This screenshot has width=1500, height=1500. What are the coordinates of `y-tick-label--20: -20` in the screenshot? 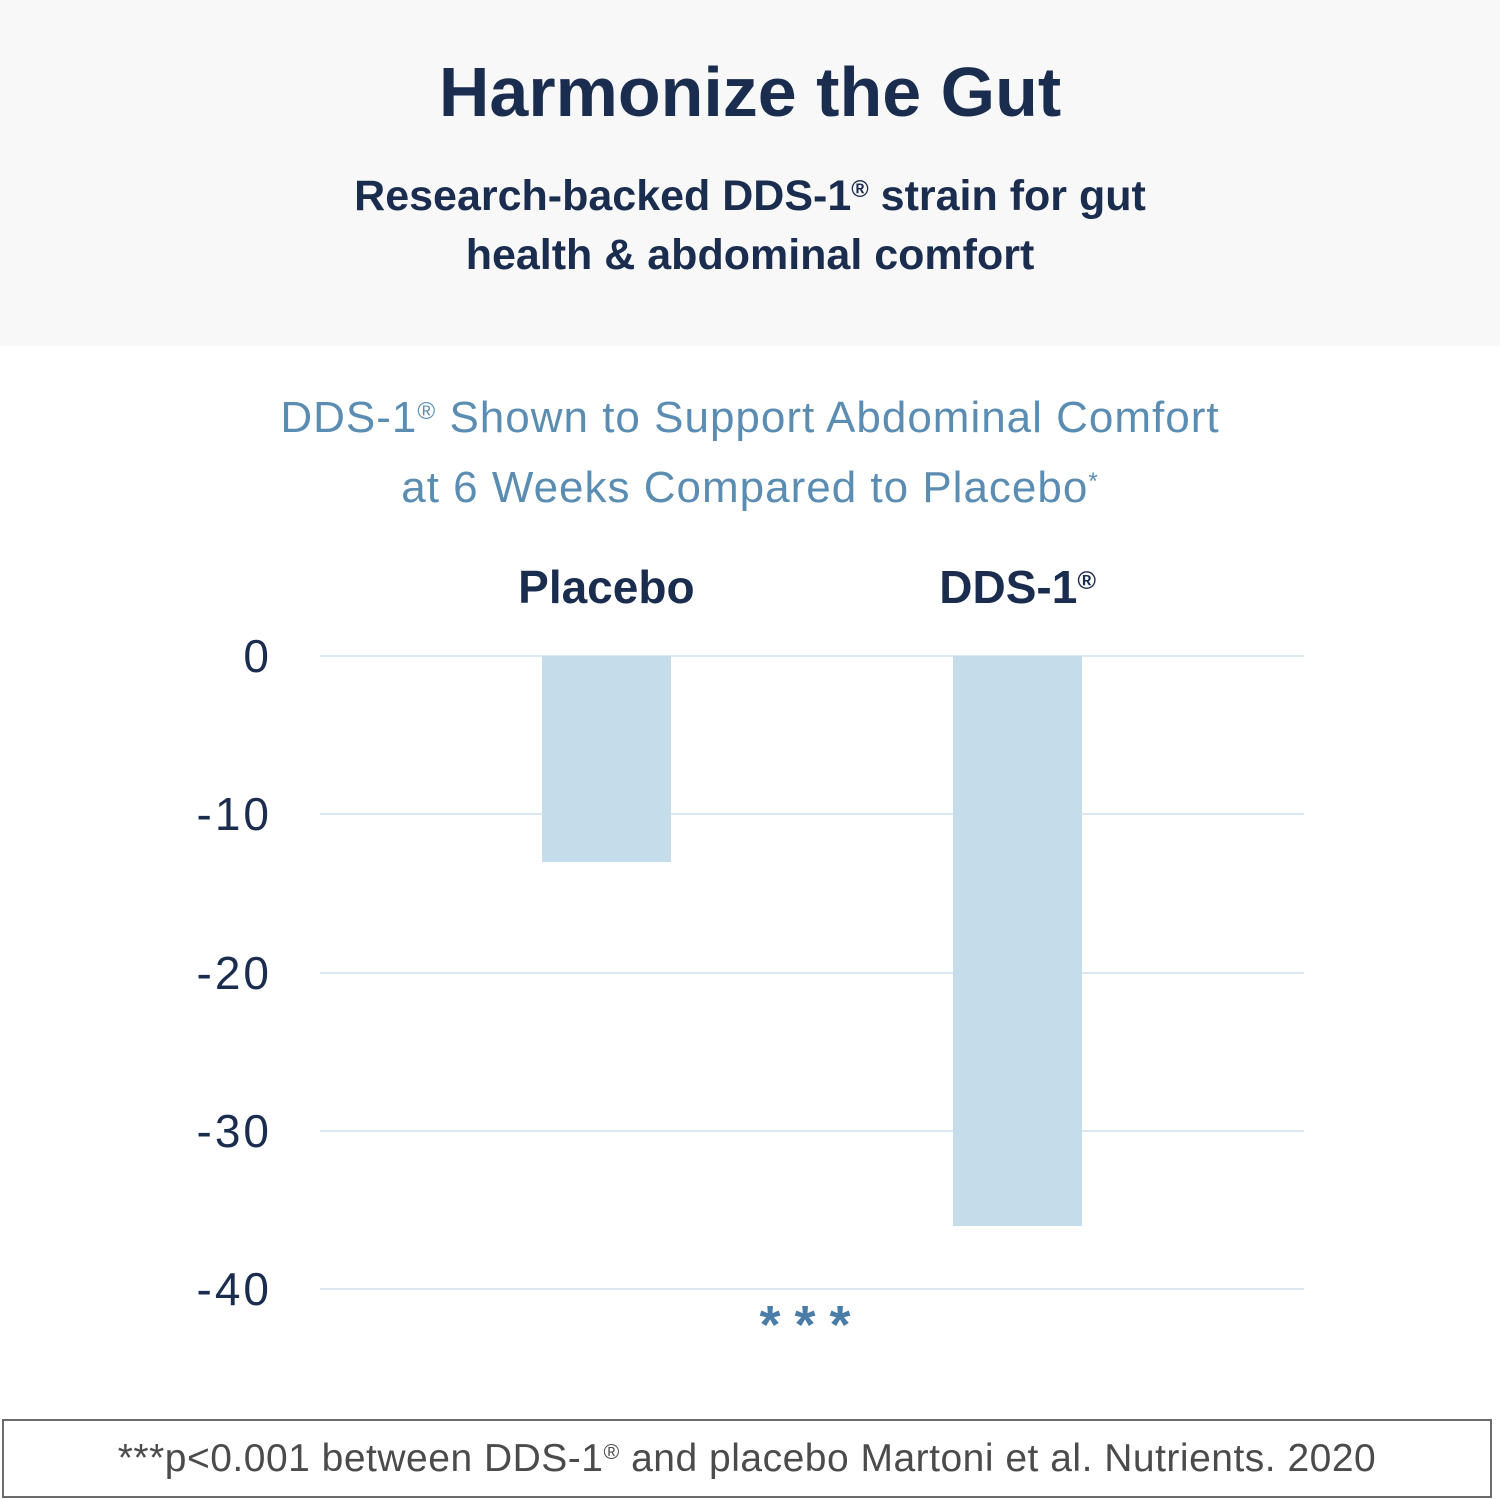 It's located at (234, 972).